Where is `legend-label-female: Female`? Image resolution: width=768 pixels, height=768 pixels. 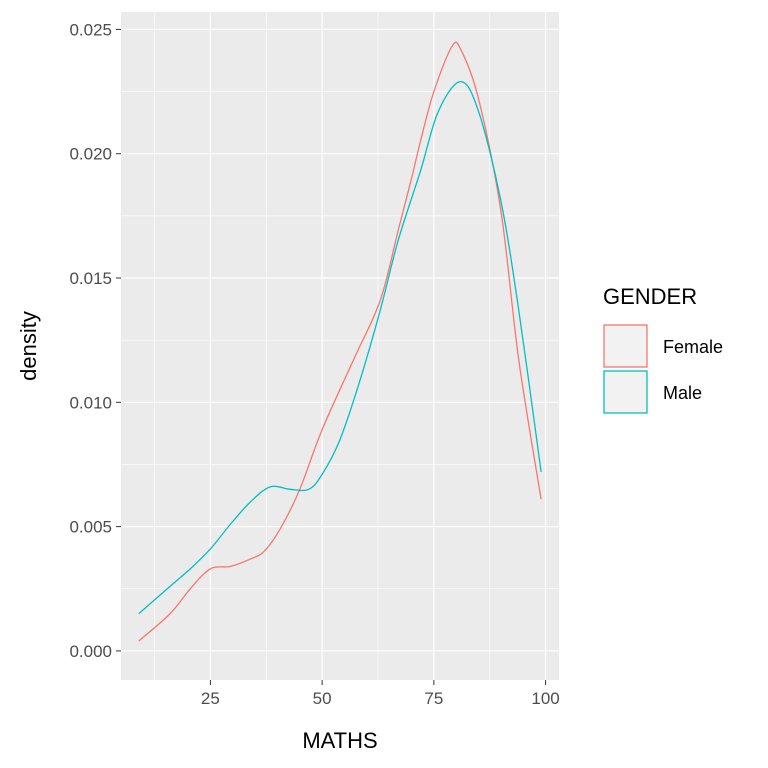
legend-label-female: Female is located at coordinates (693, 347).